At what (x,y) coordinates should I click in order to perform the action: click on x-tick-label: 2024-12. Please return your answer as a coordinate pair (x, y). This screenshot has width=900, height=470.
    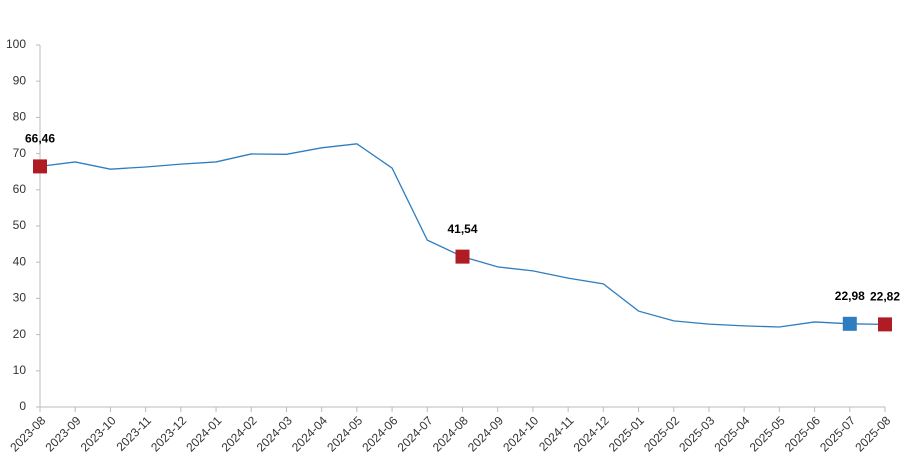
    Looking at the image, I should click on (591, 433).